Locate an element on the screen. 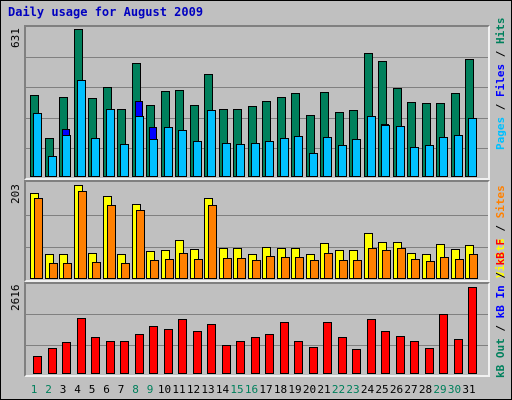  day-label-6: 6 is located at coordinates (106, 389).